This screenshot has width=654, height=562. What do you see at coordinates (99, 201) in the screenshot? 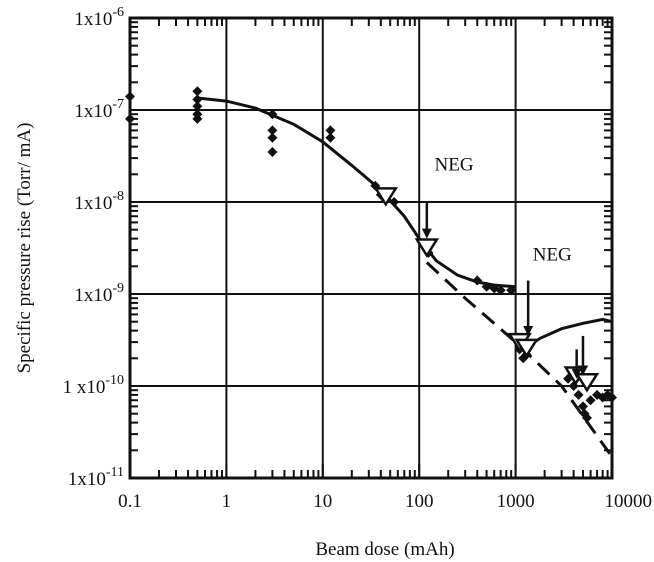
I see `y-tick-label: 1x10⁻⁸` at bounding box center [99, 201].